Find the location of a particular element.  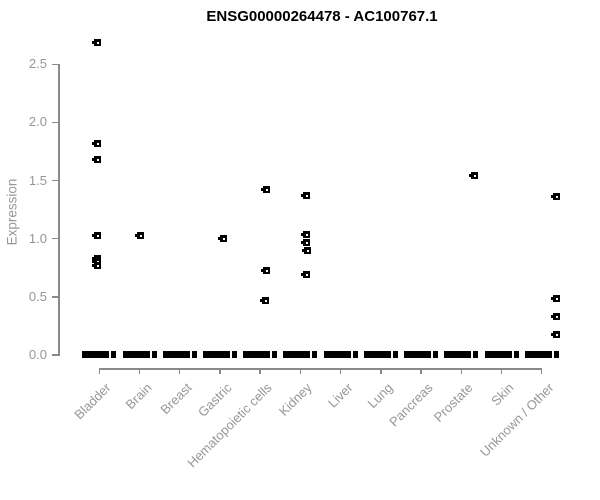

y-axis-line is located at coordinates (59, 210).